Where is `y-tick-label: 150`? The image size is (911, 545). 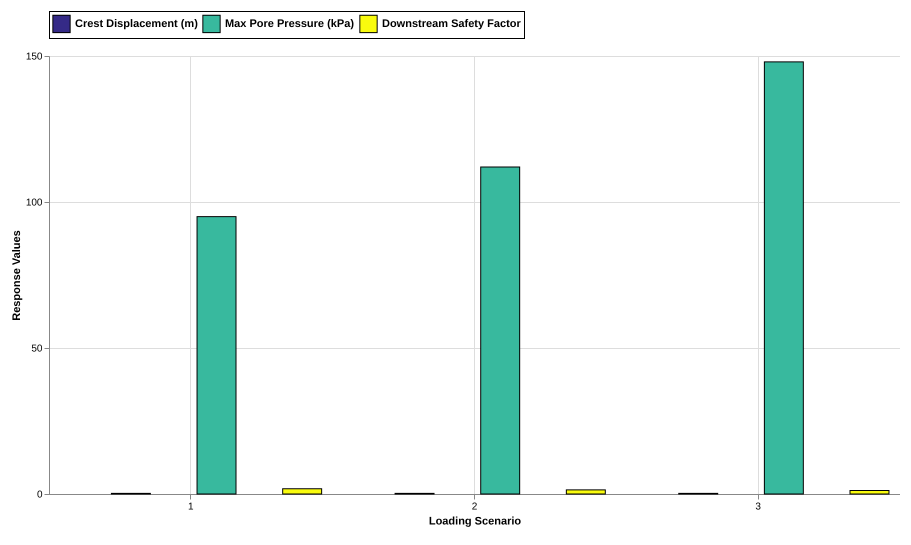 y-tick-label: 150 is located at coordinates (34, 57).